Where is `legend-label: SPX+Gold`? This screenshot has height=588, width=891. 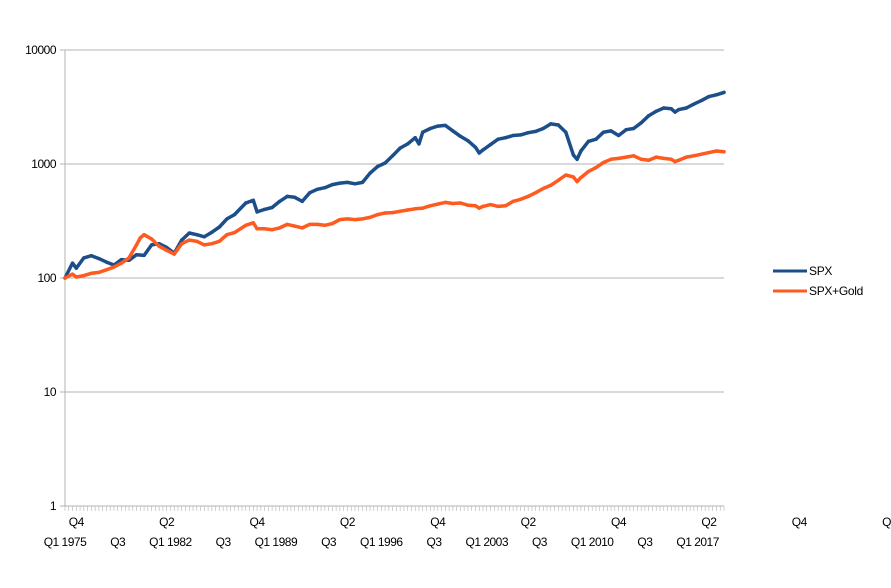
legend-label: SPX+Gold is located at coordinates (836, 291).